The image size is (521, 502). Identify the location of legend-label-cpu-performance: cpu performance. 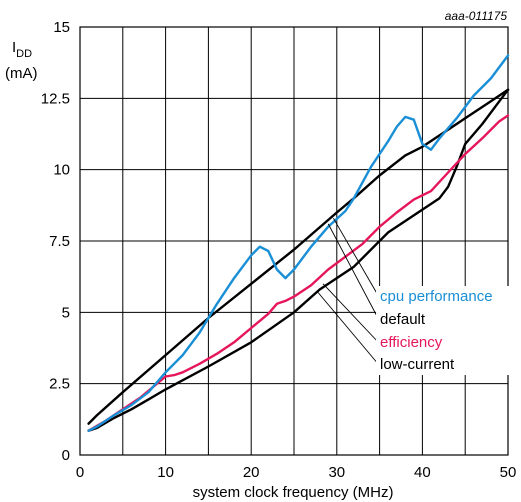
(436, 296).